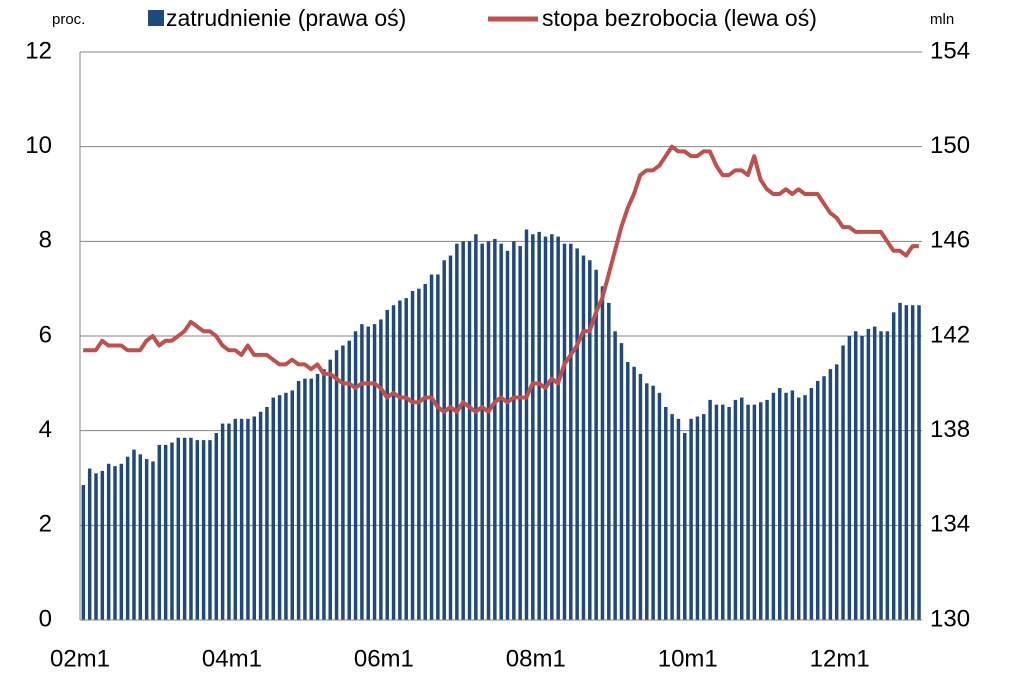 The image size is (1019, 684). Describe the element at coordinates (840, 658) in the screenshot. I see `x-tick-label: 12m1` at that location.